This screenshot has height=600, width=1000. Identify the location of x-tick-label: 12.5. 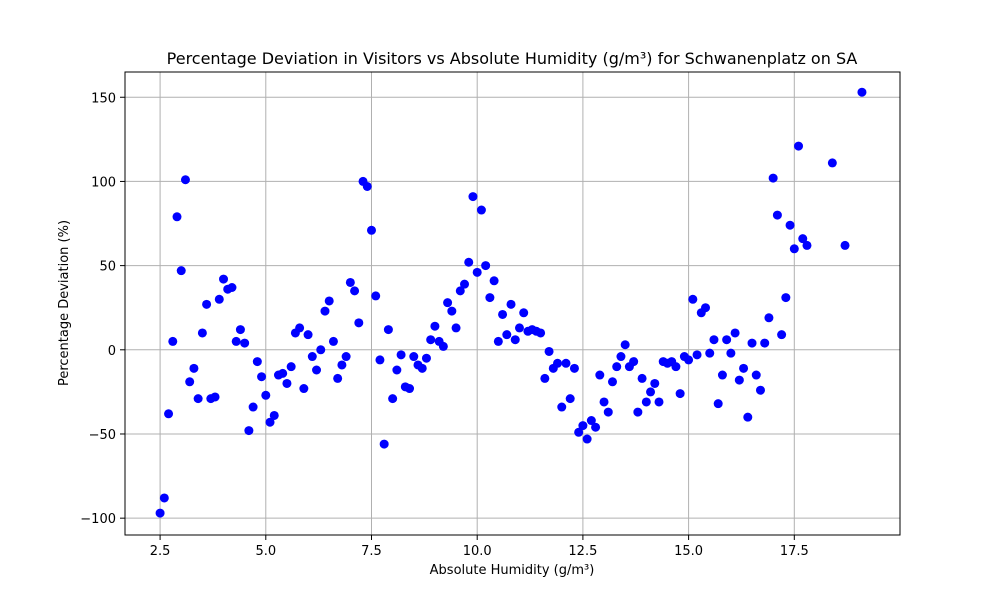
(582, 551).